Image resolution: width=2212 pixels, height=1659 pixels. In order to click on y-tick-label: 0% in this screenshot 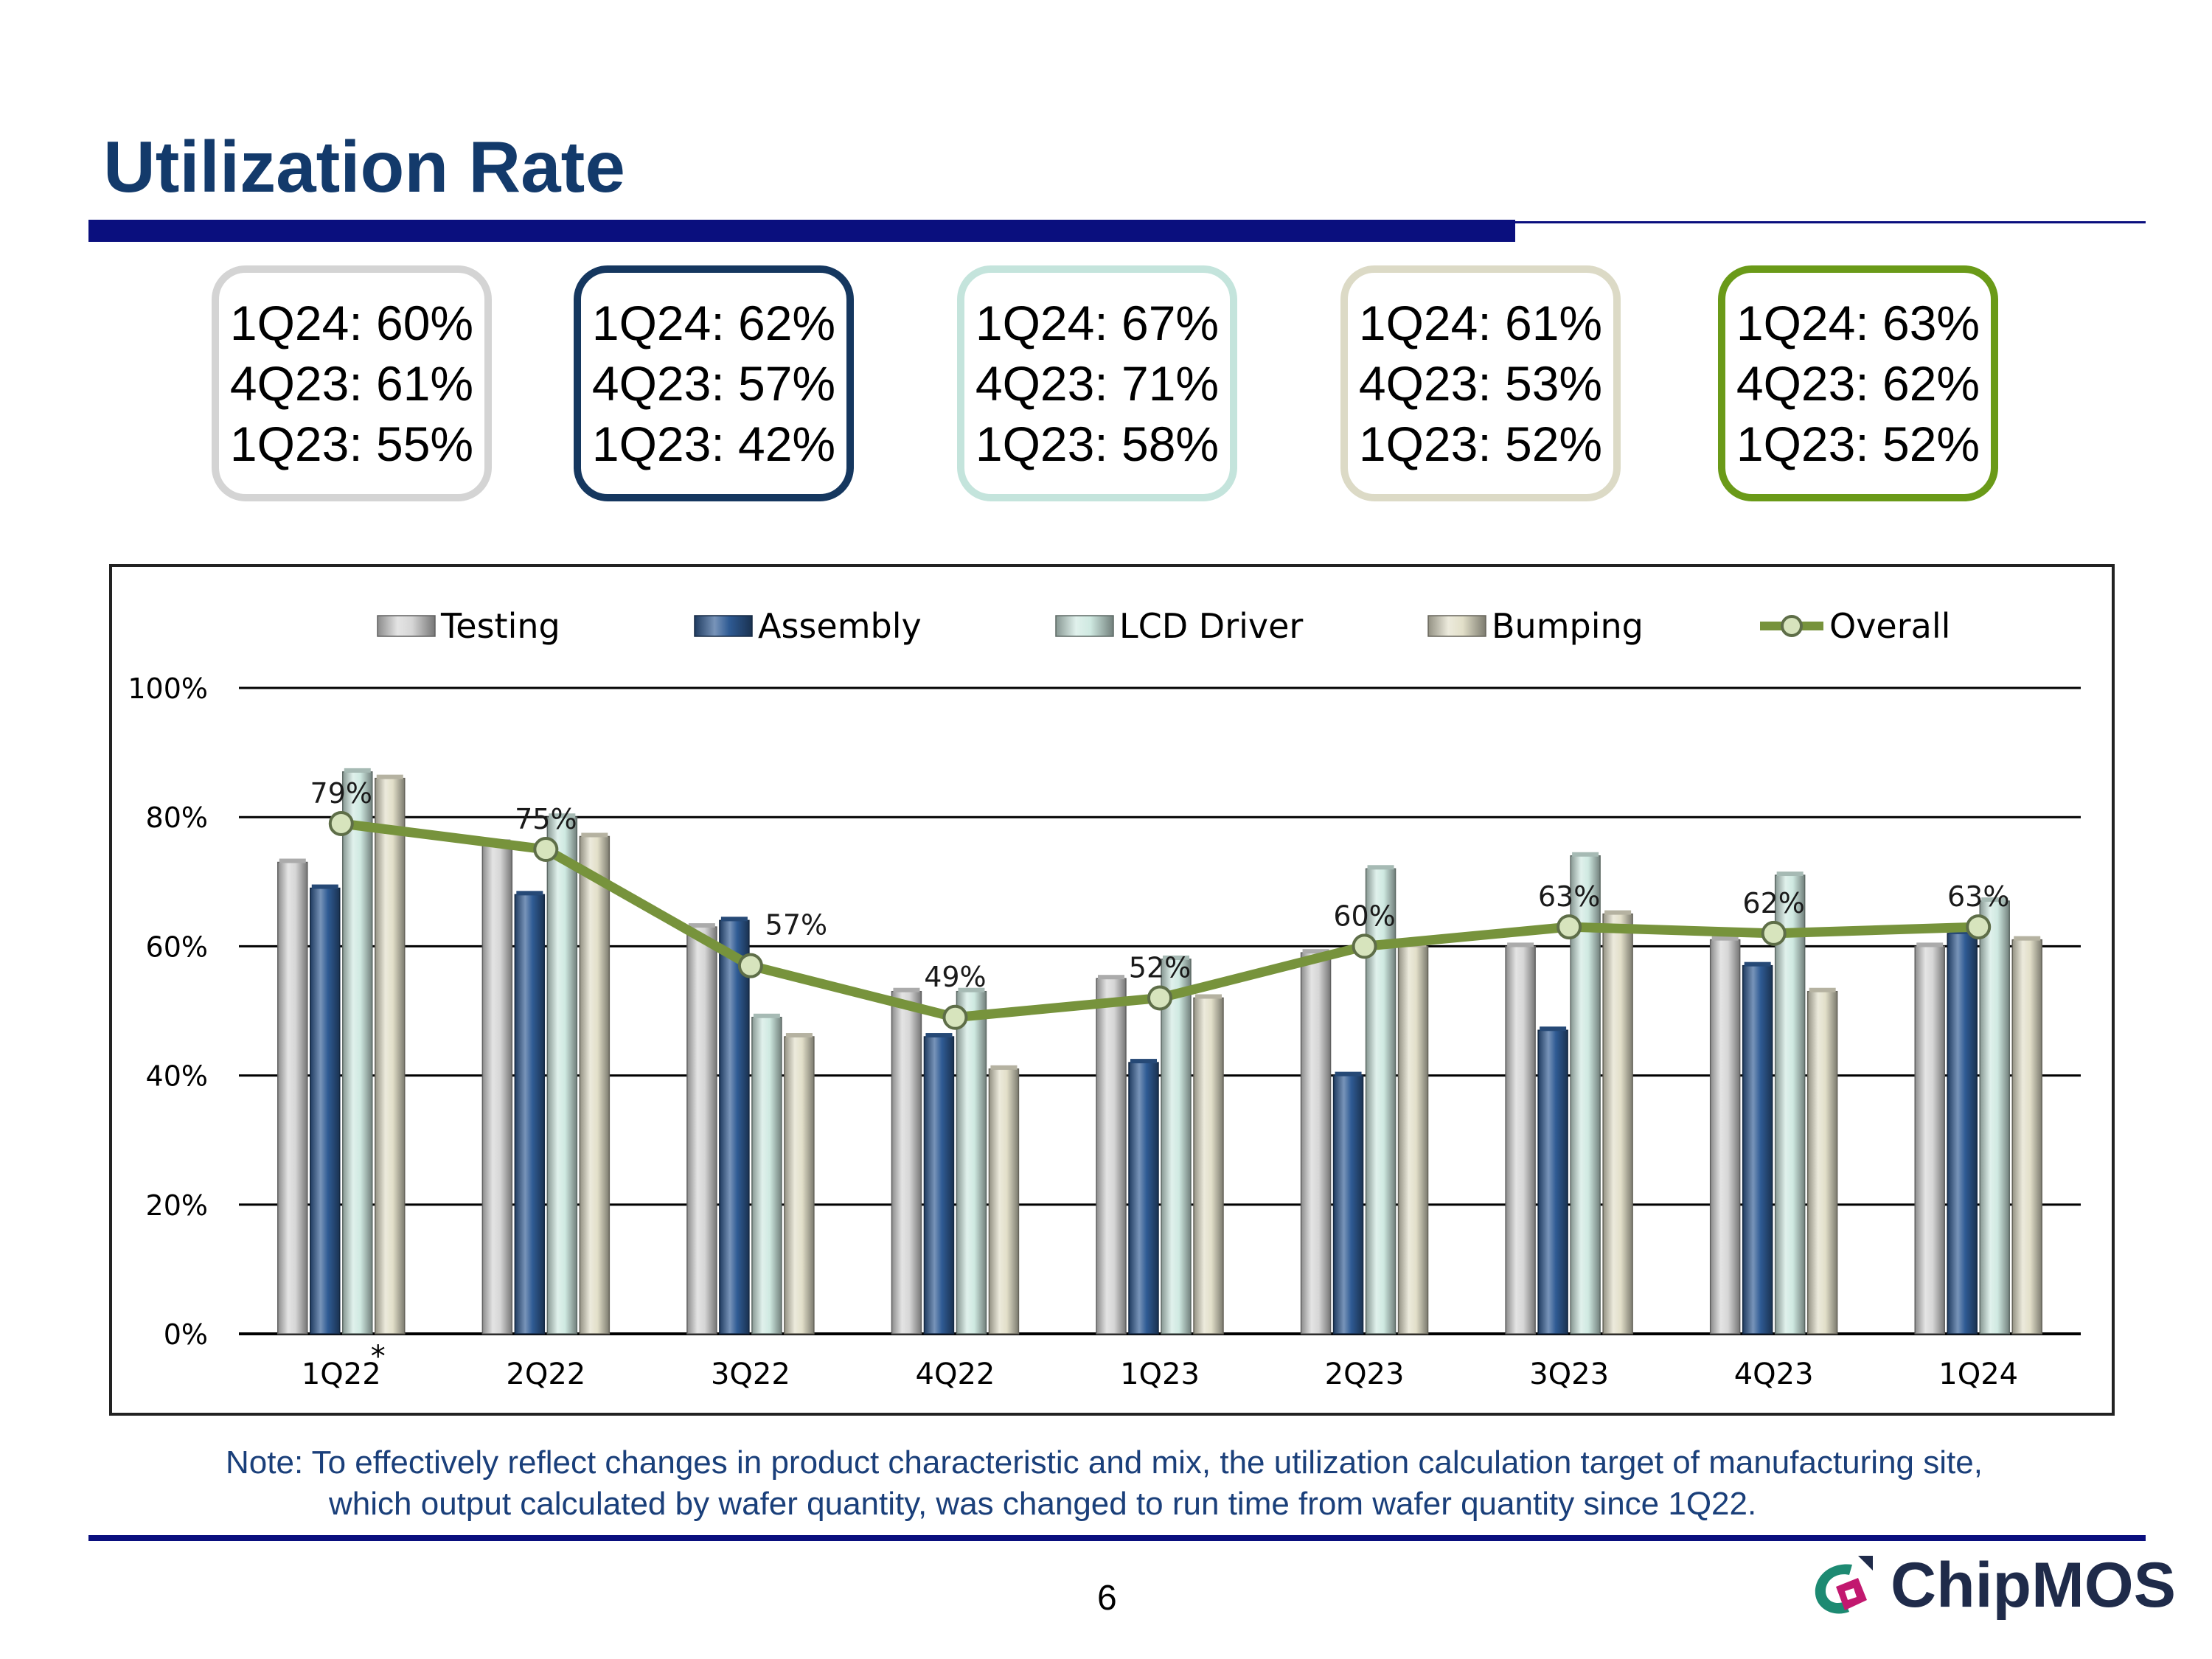, I will do `click(186, 1334)`.